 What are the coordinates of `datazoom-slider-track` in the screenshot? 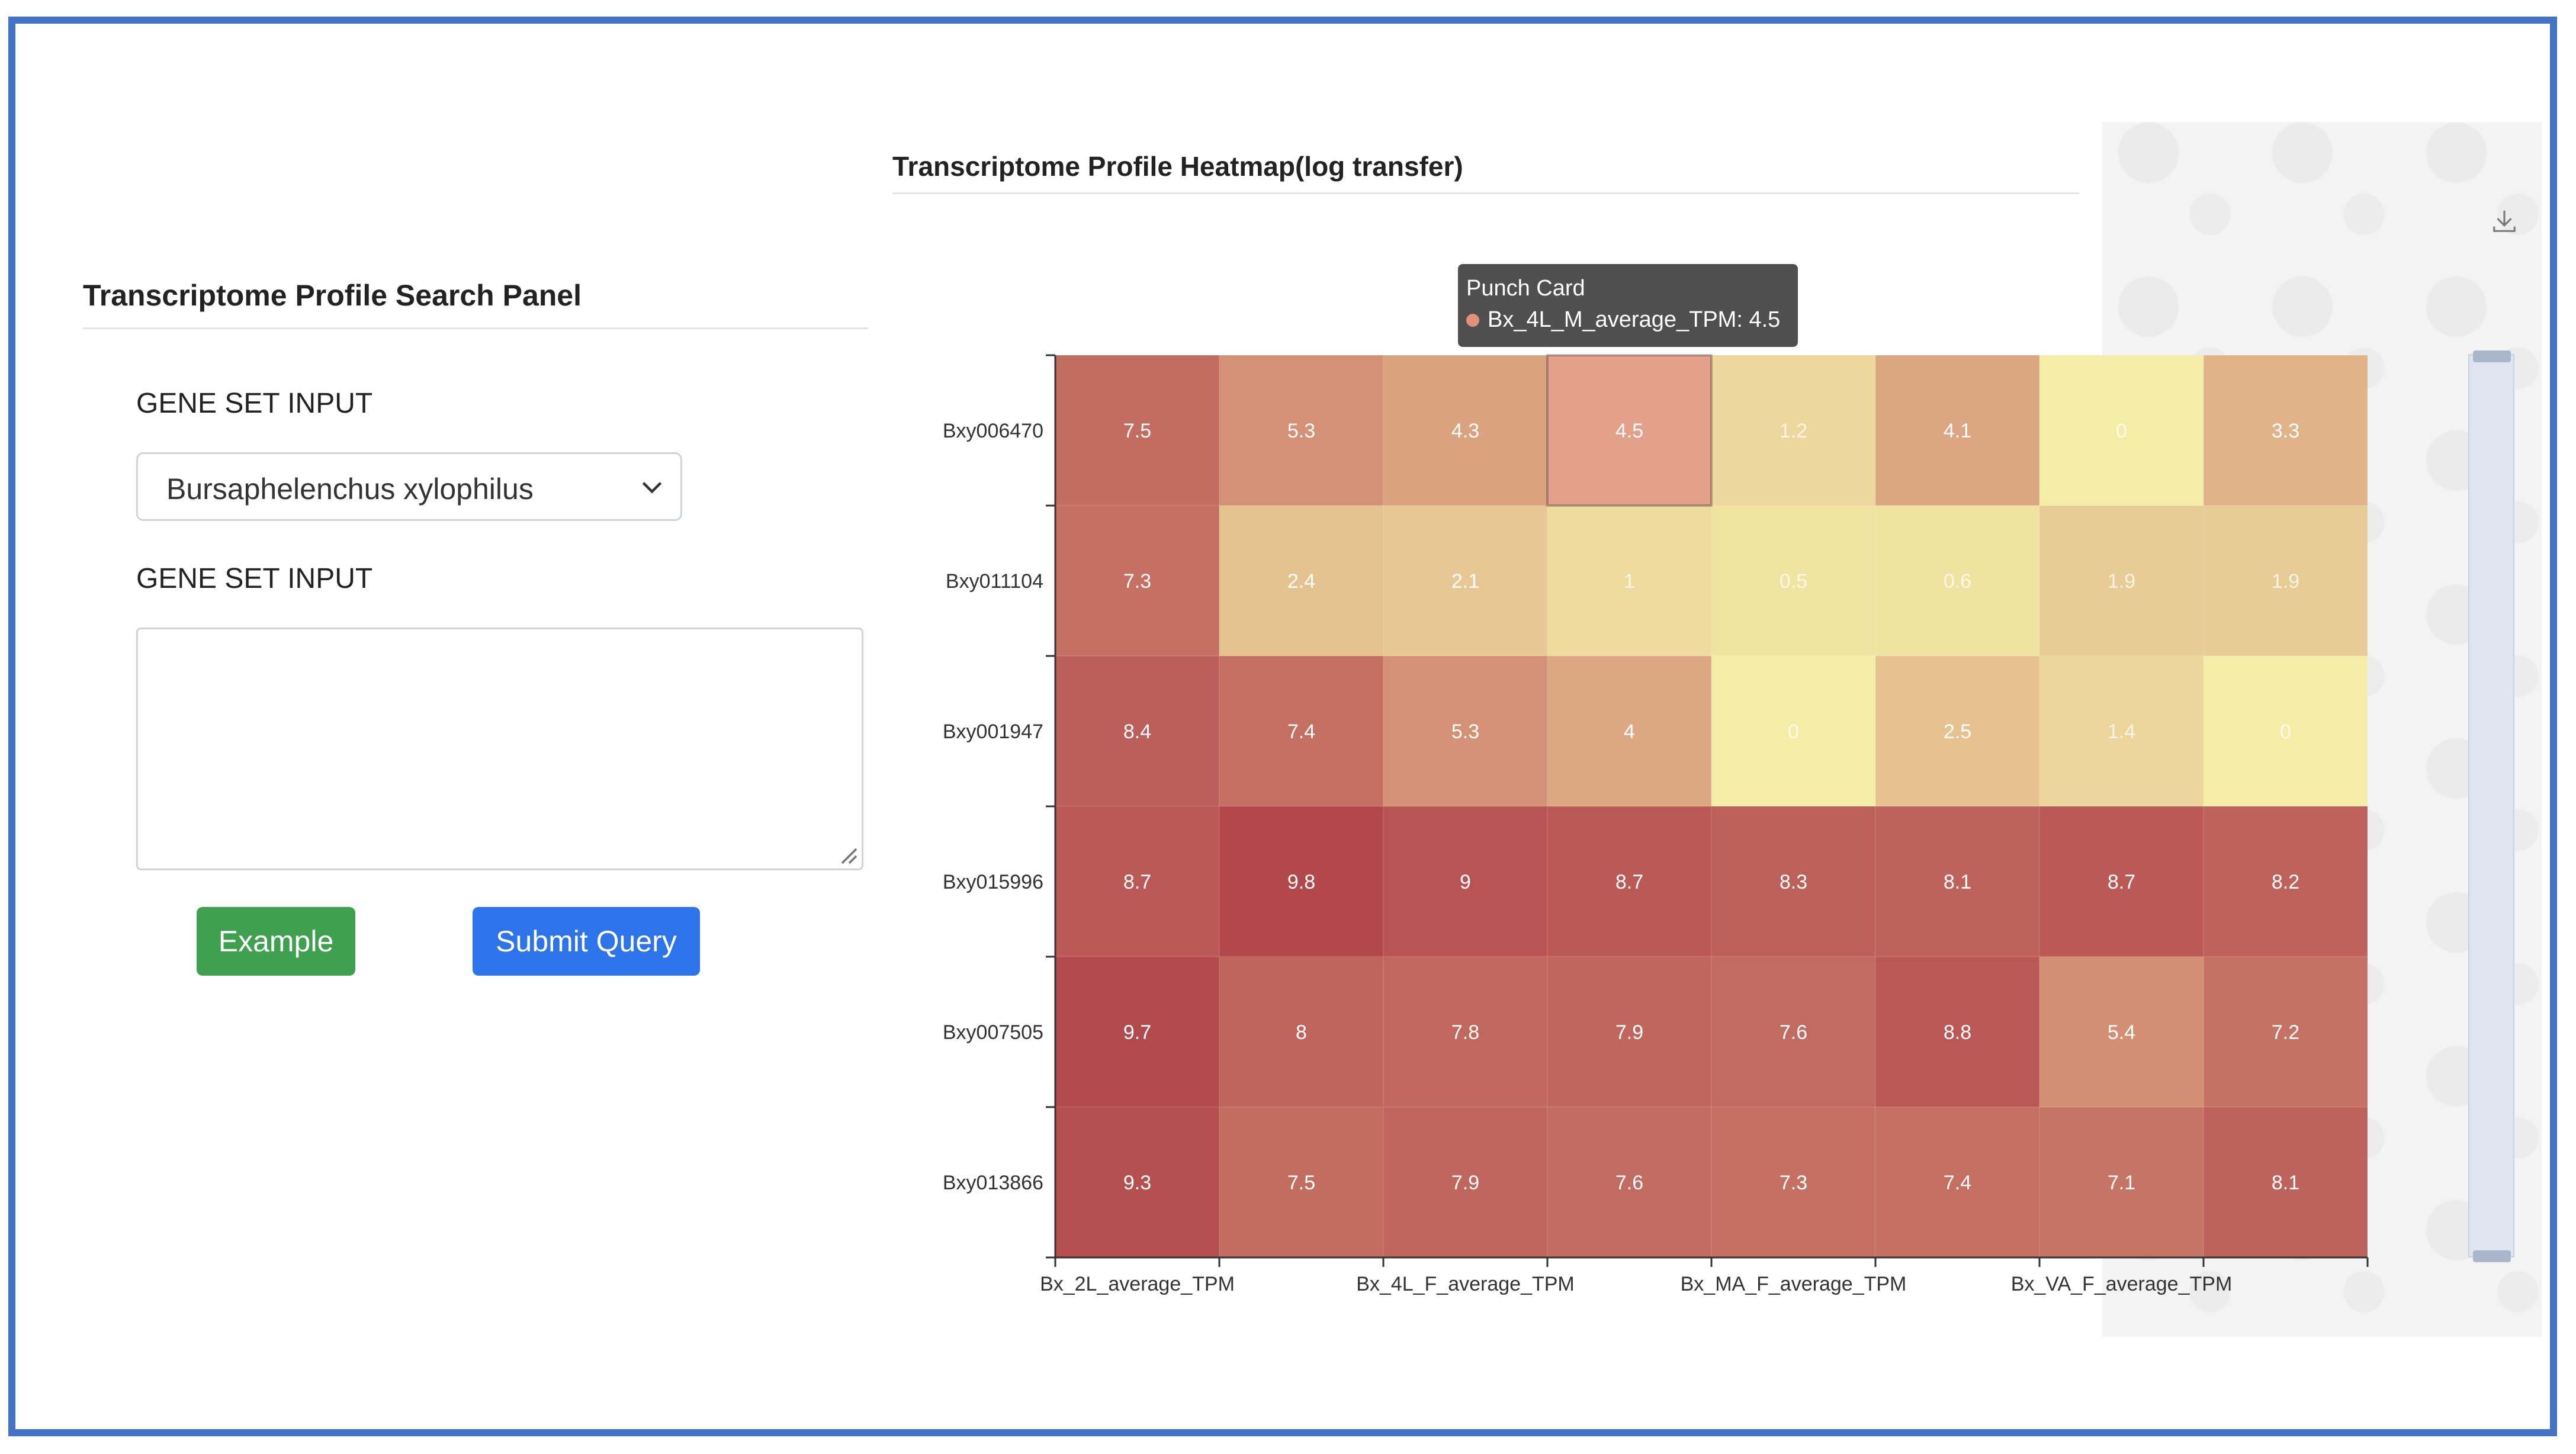 It's located at (2491, 806).